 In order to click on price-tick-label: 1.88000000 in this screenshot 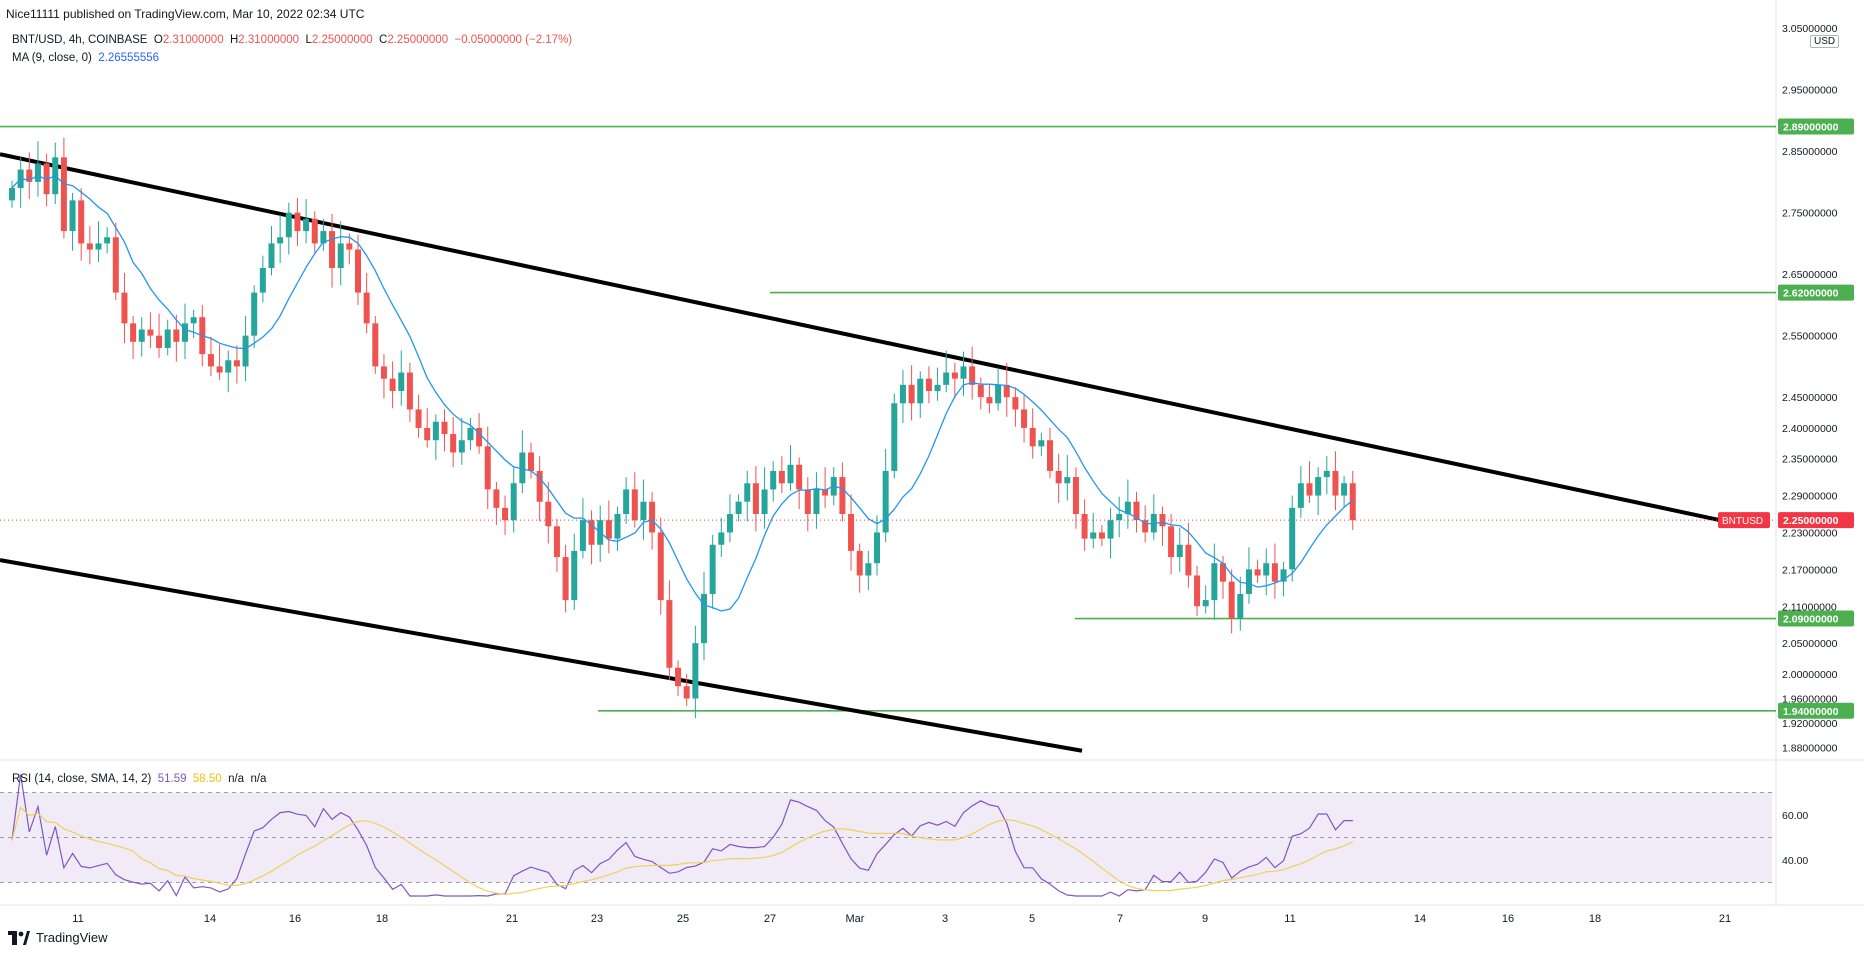, I will do `click(1810, 749)`.